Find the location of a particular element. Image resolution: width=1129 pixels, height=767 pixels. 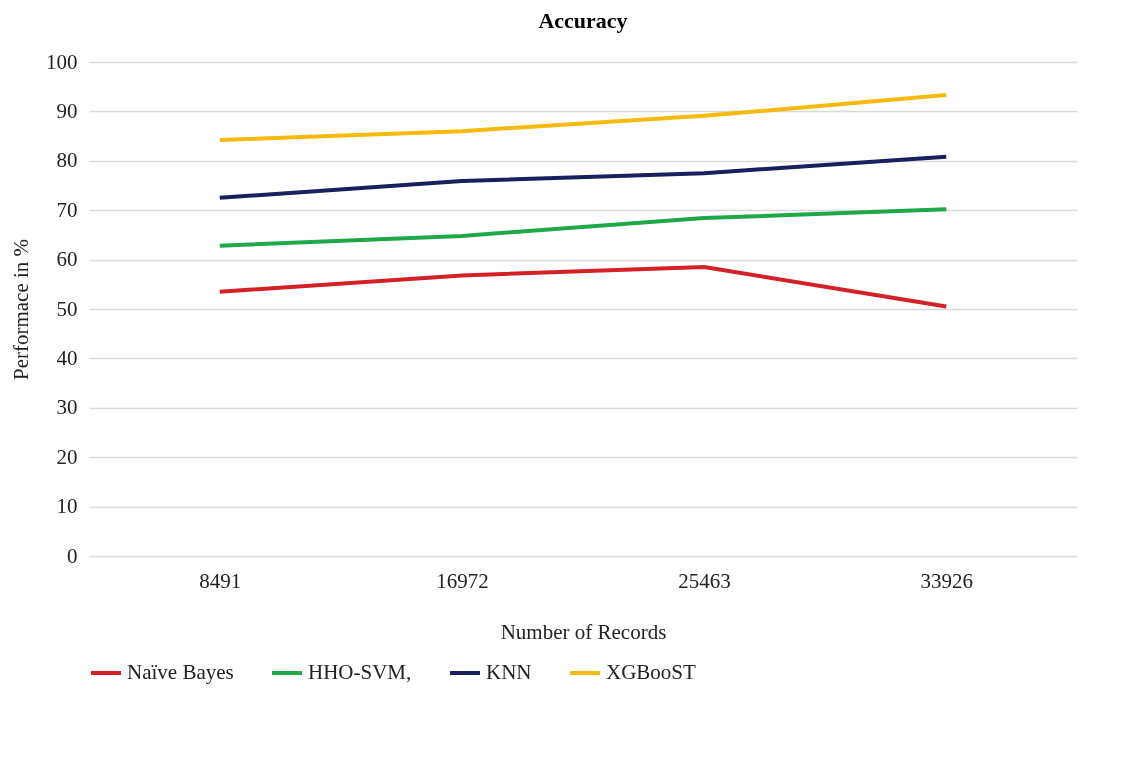

y-tick-label: 30 is located at coordinates (67, 407).